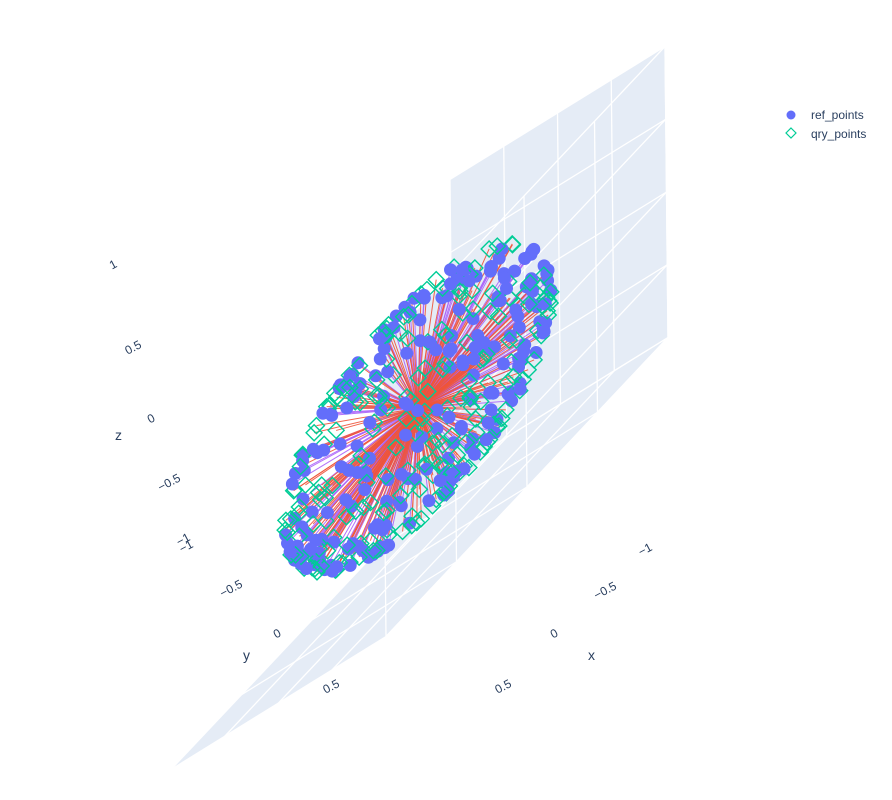 Image resolution: width=892 pixels, height=800 pixels. I want to click on y-tick-label: 0.5, so click(331, 686).